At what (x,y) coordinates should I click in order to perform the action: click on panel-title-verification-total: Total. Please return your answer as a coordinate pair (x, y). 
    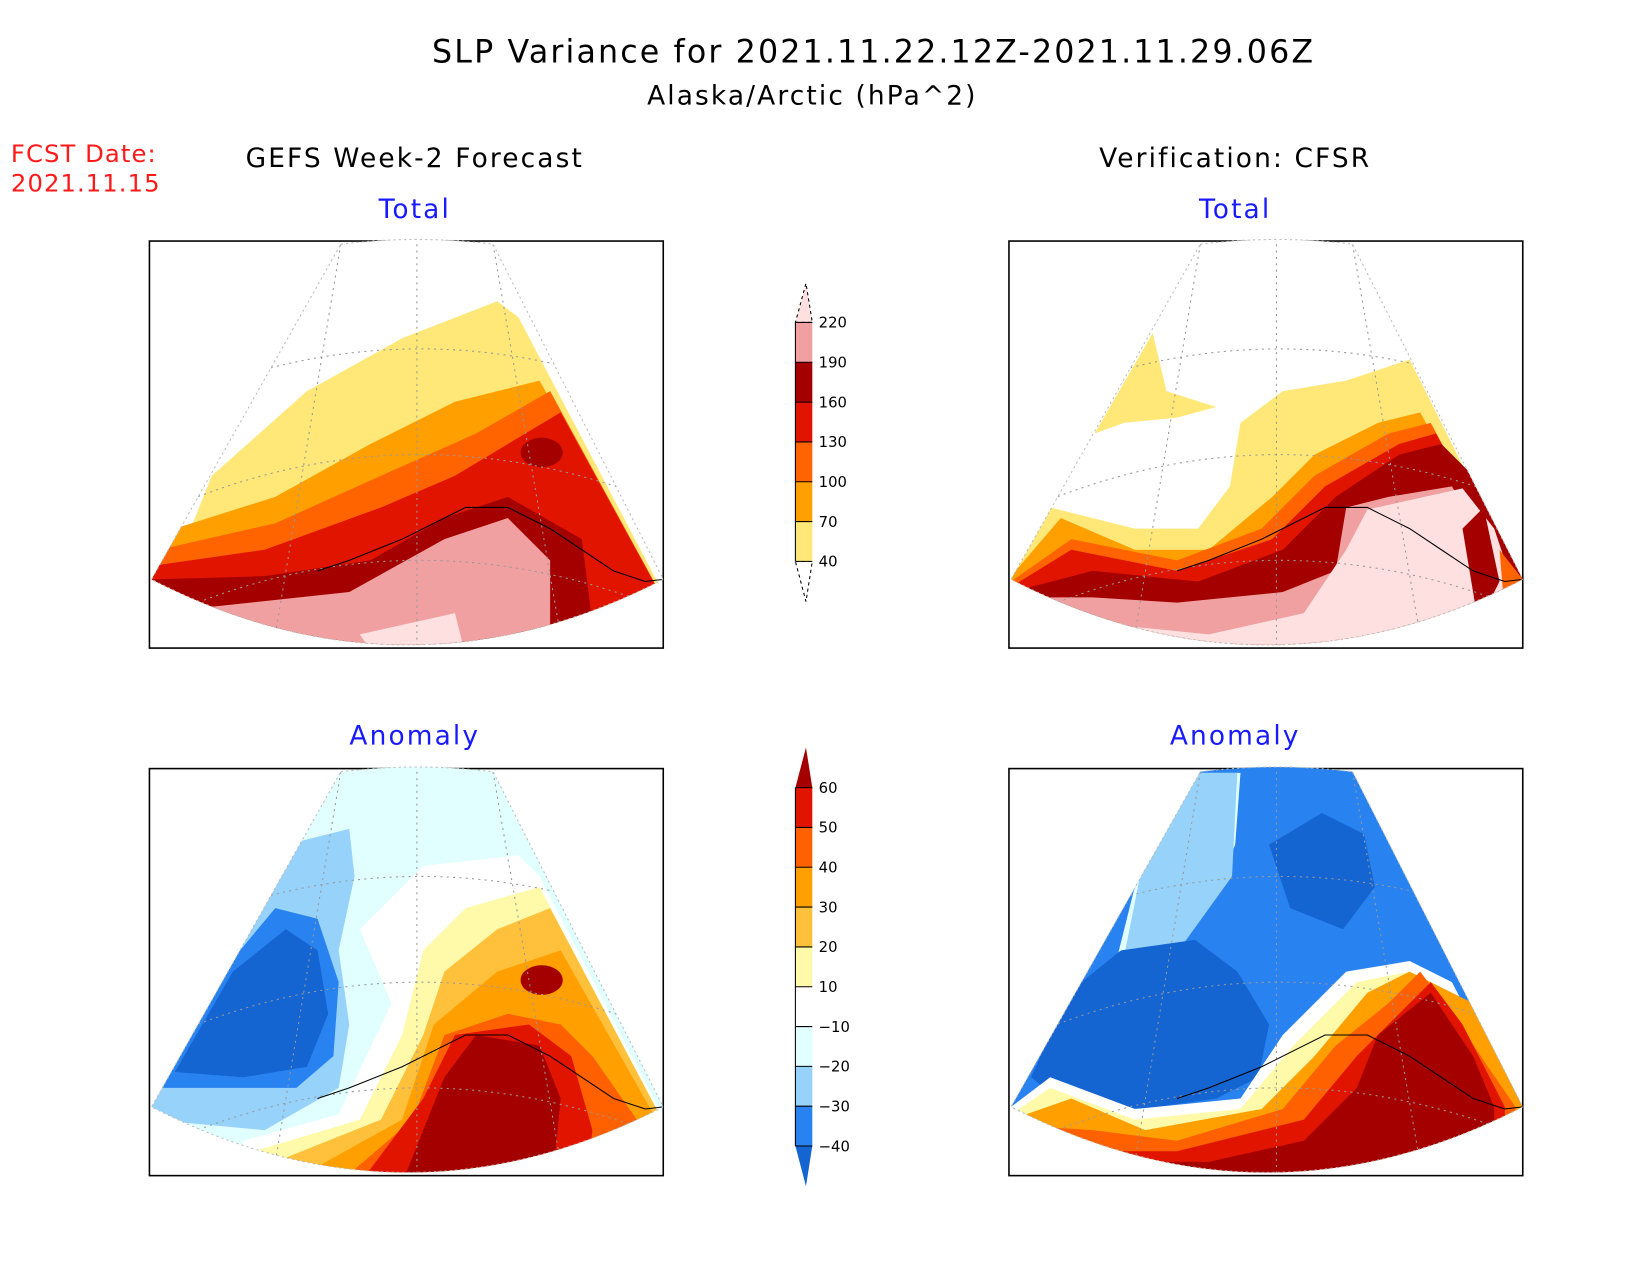
    Looking at the image, I should click on (1234, 209).